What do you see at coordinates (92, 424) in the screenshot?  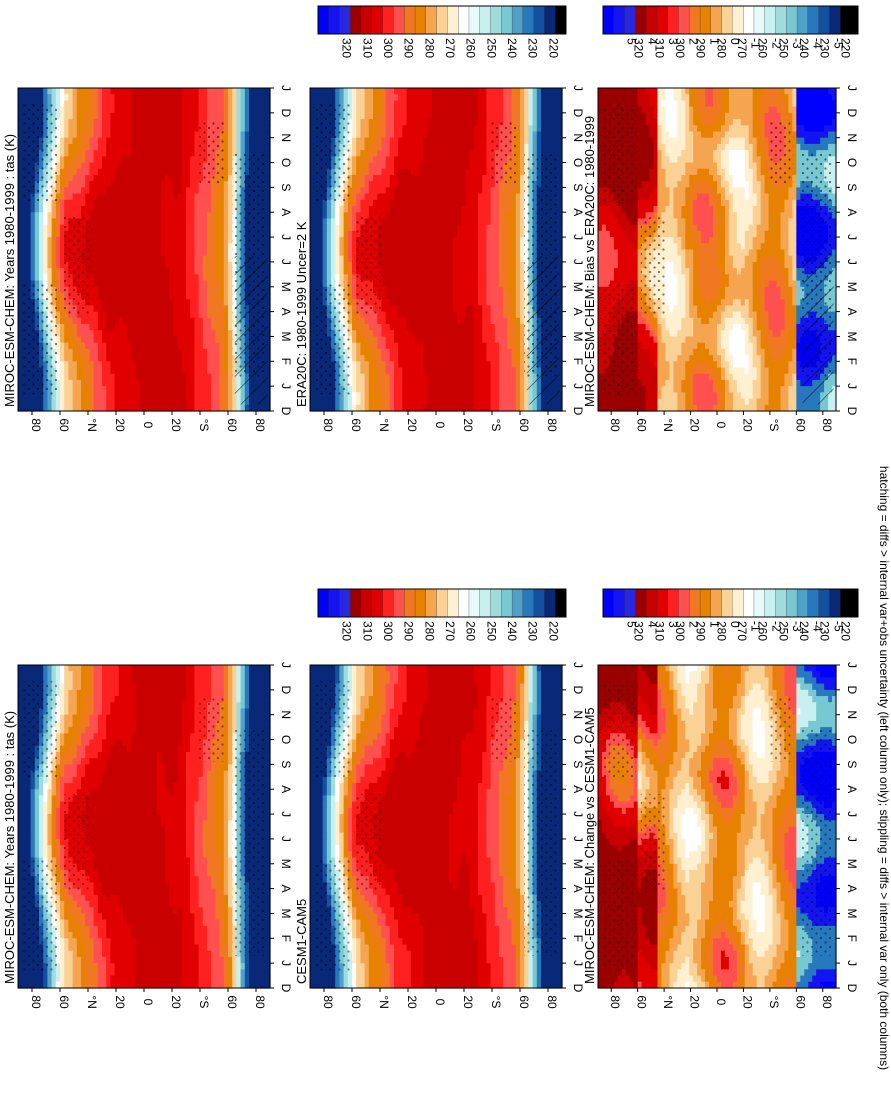 I see `lat-tick-label: °N` at bounding box center [92, 424].